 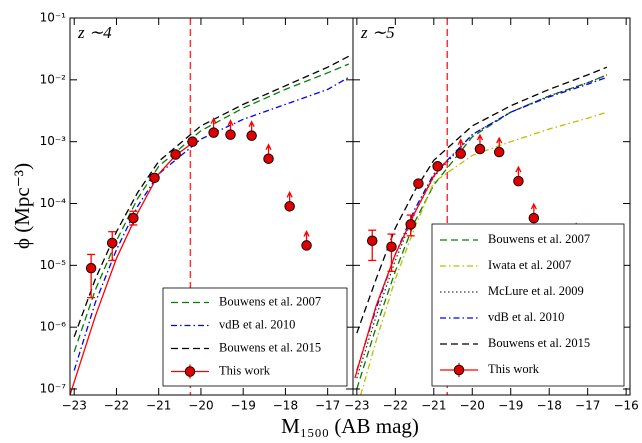 I want to click on x-axis-label: M₁₅₀₀ (AB mag), so click(x=350, y=426).